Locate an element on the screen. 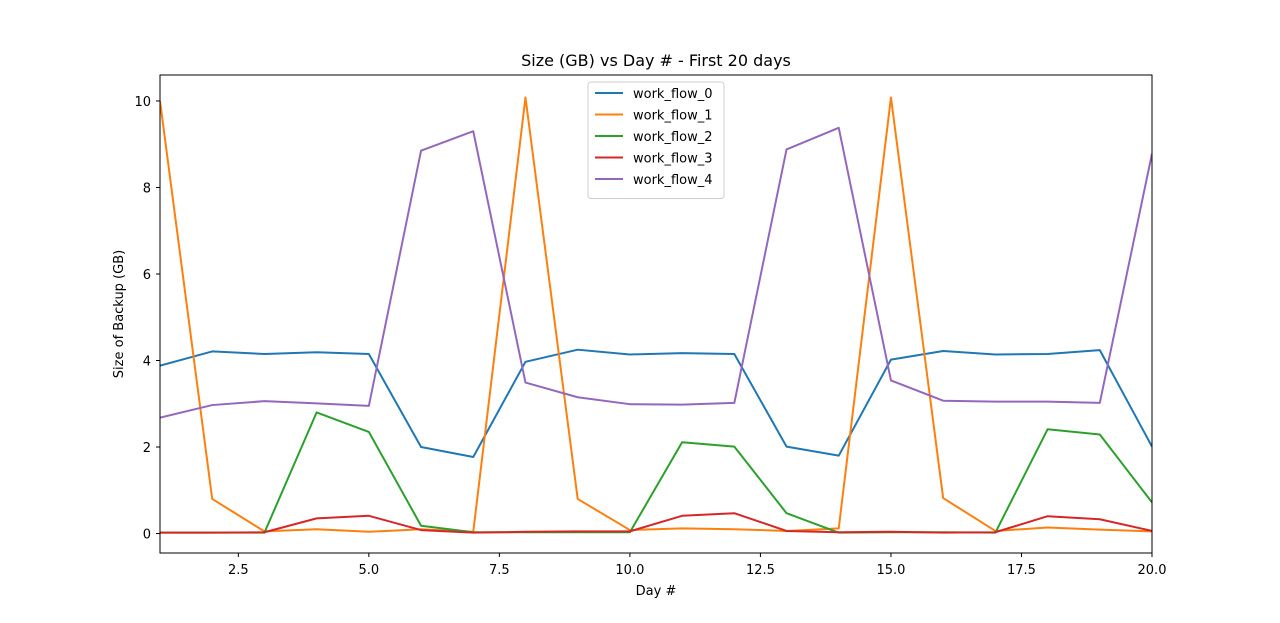 This screenshot has width=1280, height=623. x-tick-label: 10.0 is located at coordinates (629, 570).